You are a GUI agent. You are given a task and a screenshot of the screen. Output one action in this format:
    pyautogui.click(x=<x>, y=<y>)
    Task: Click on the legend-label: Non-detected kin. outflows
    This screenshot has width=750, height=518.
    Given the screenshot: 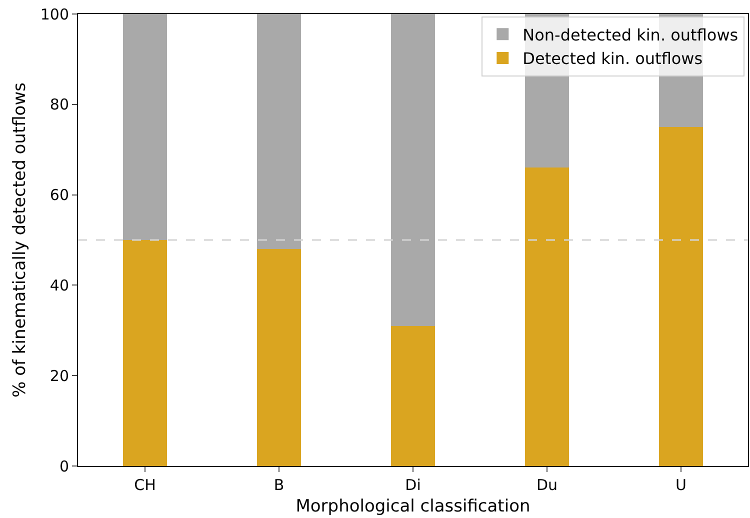 What is the action you would take?
    pyautogui.click(x=630, y=34)
    